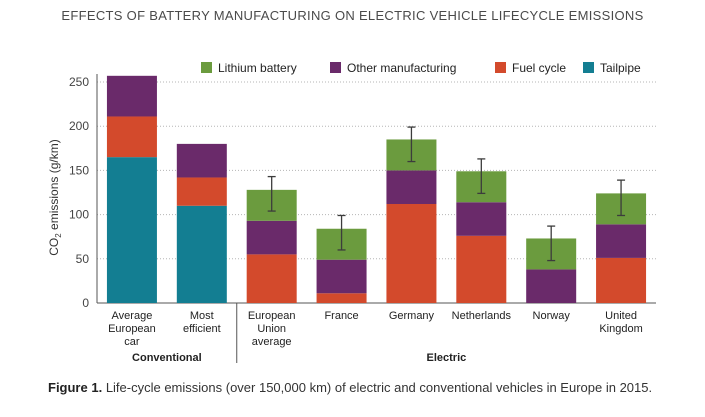 This screenshot has width=705, height=417. What do you see at coordinates (79, 170) in the screenshot?
I see `y-tick-label: 150` at bounding box center [79, 170].